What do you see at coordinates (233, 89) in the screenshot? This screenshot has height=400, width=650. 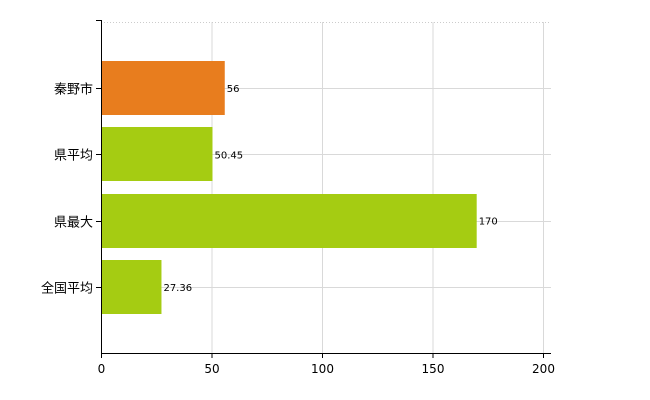 I see `data-label: 56` at bounding box center [233, 89].